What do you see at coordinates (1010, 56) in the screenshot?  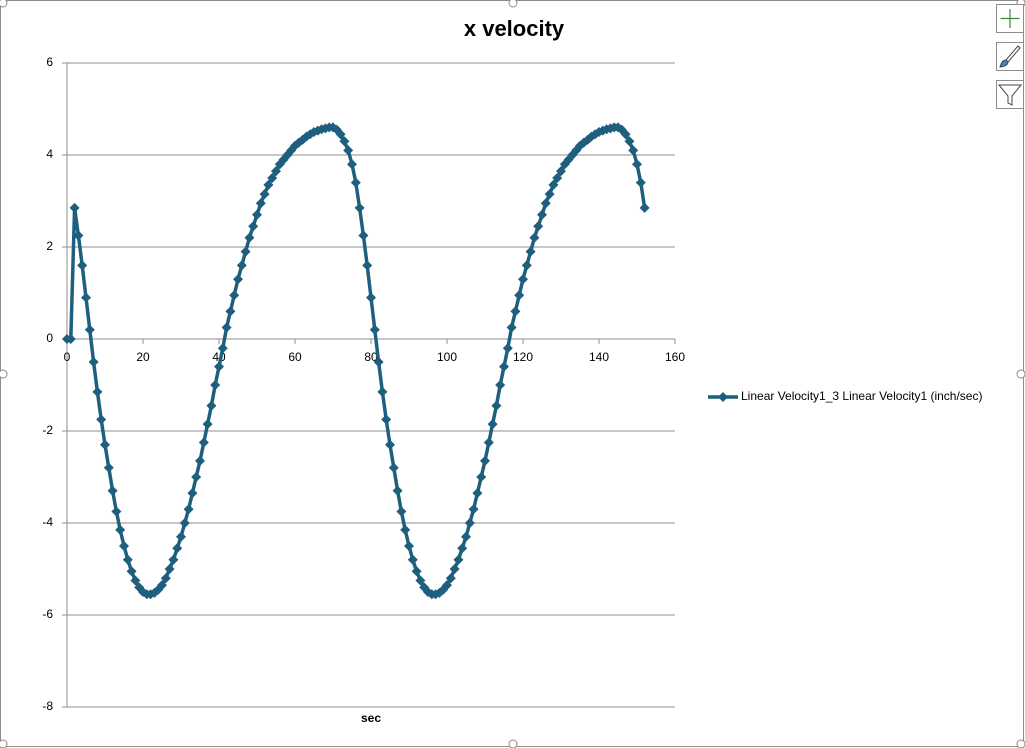 I see `chart-styles-button` at bounding box center [1010, 56].